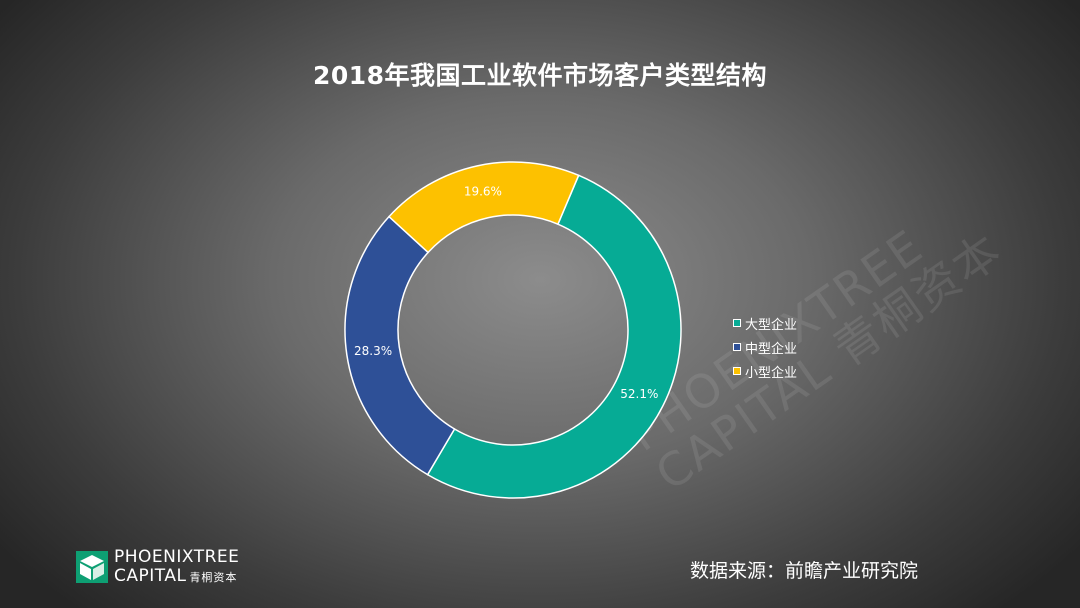 The width and height of the screenshot is (1080, 608). What do you see at coordinates (639, 394) in the screenshot?
I see `data-label-1: 52.1%` at bounding box center [639, 394].